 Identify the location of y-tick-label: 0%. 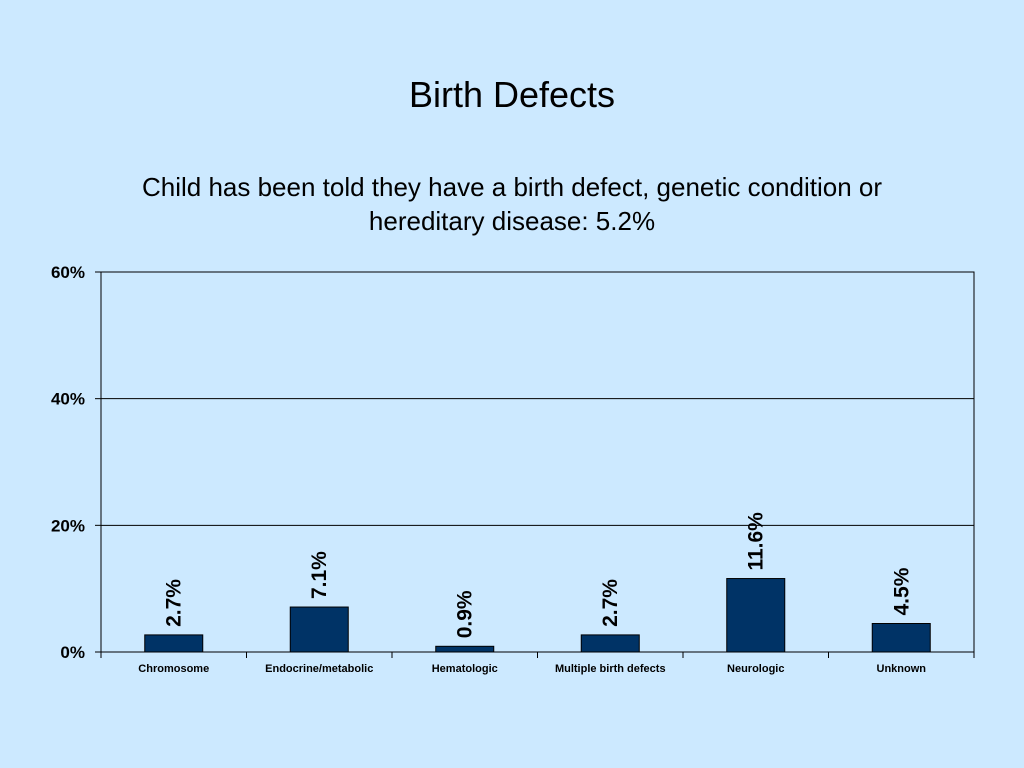
(72, 652).